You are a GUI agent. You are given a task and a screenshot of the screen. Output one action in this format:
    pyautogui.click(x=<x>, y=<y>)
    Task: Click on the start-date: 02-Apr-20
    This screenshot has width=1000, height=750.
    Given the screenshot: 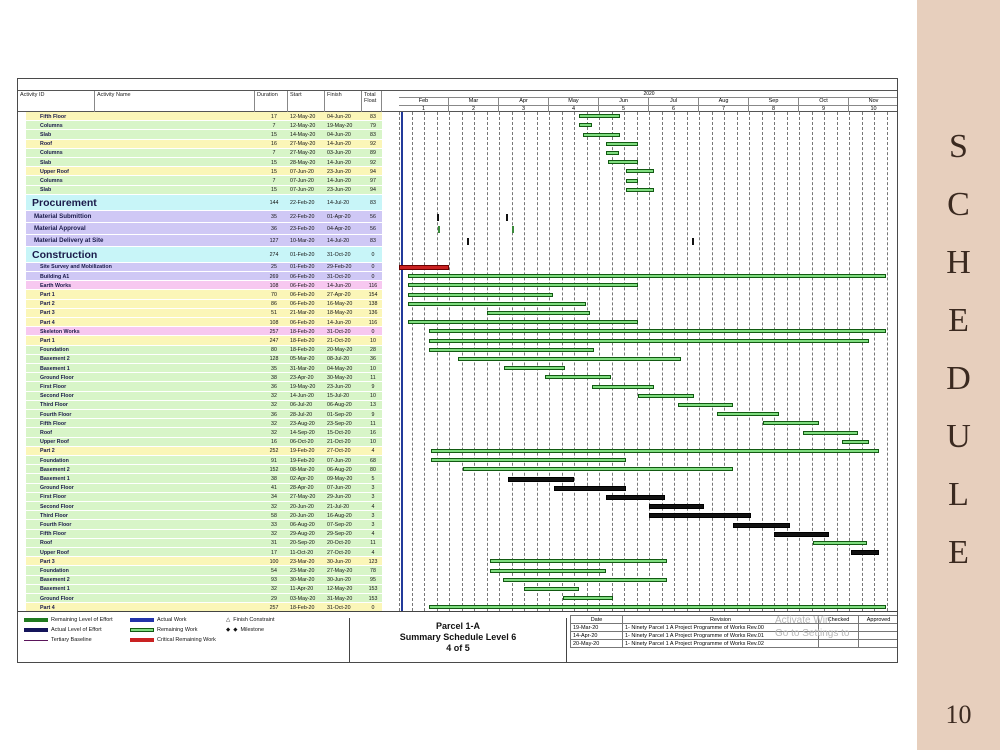 What is the action you would take?
    pyautogui.click(x=302, y=478)
    